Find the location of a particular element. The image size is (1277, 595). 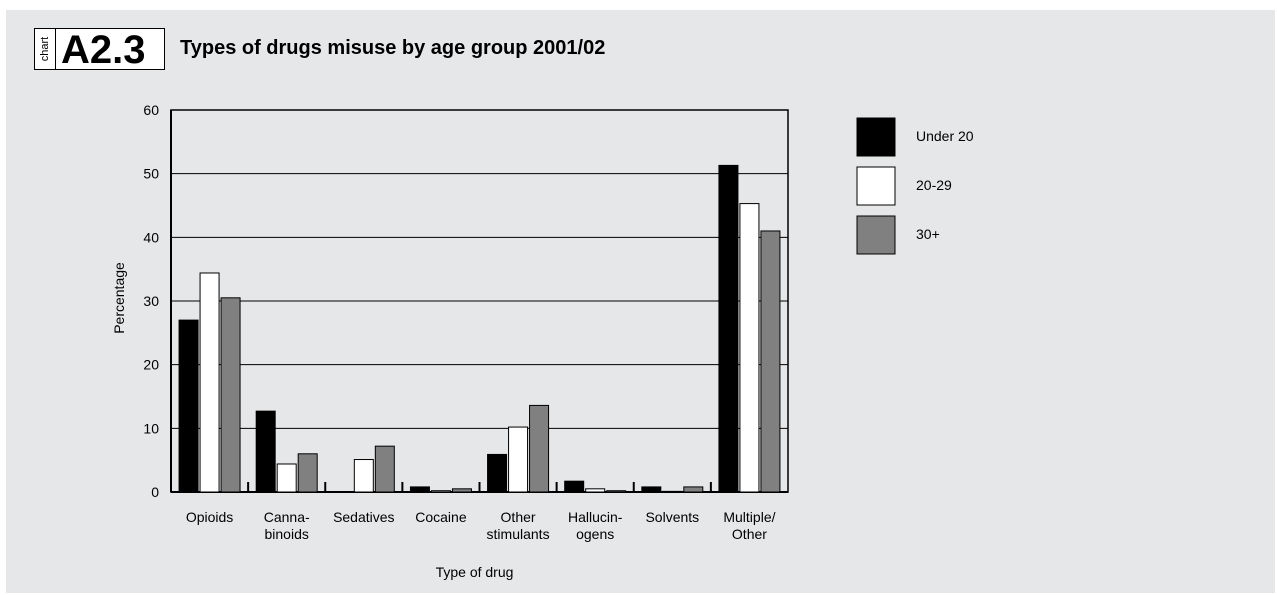

x-tick-label-4-0: Other is located at coordinates (518, 517).